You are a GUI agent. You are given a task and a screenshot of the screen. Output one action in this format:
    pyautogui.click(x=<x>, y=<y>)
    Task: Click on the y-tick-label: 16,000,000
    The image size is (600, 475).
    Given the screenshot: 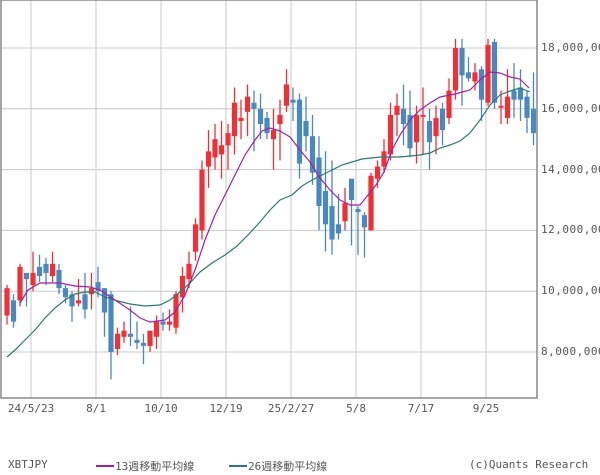 What is the action you would take?
    pyautogui.click(x=570, y=108)
    